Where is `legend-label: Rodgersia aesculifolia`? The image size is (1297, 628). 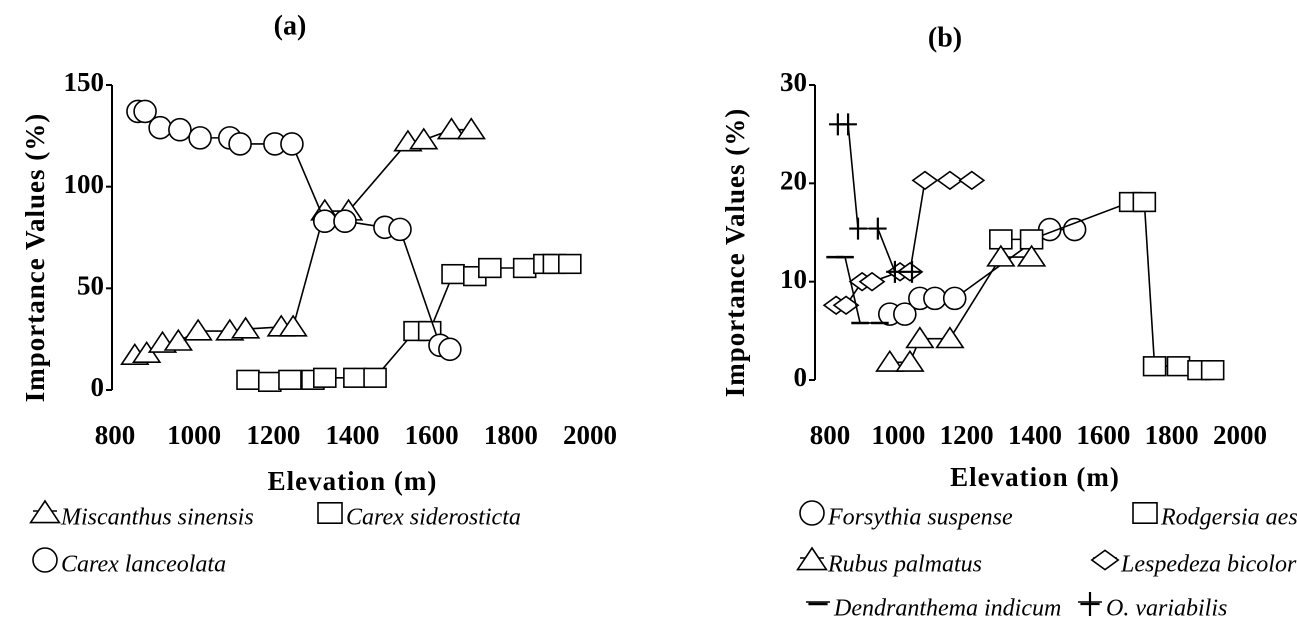
legend-label: Rodgersia aesculifolia is located at coordinates (1228, 518).